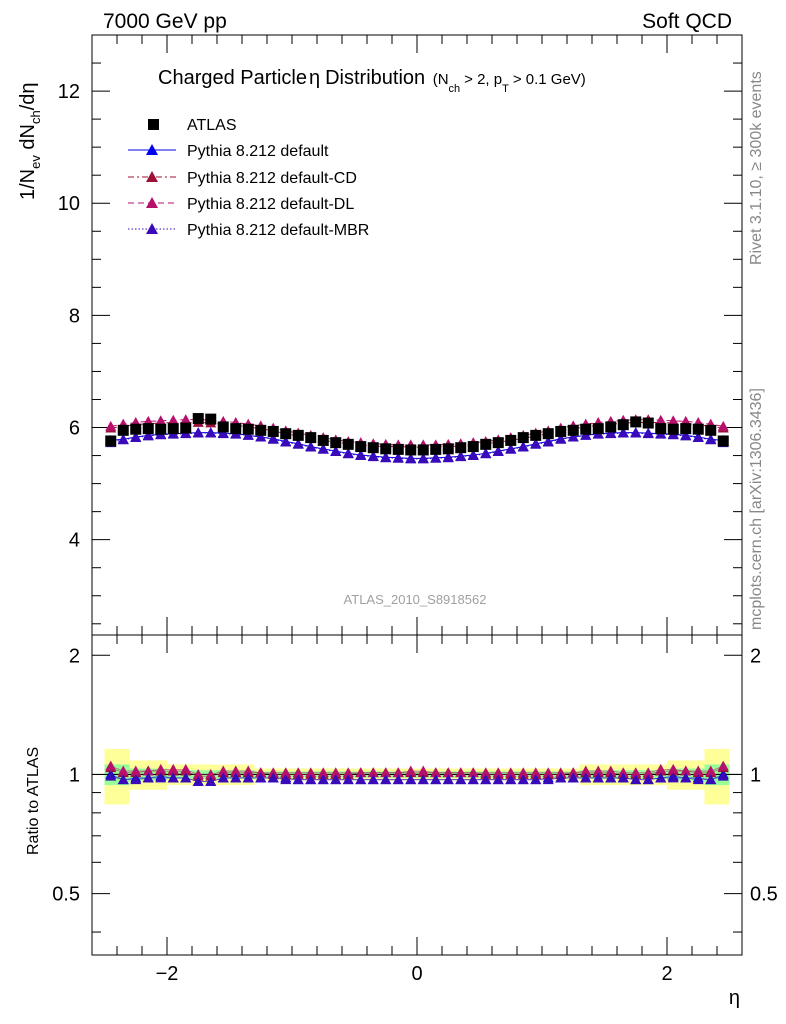  I want to click on legend-item-default-cd: Pythia 8.212 default-CD, so click(242, 178).